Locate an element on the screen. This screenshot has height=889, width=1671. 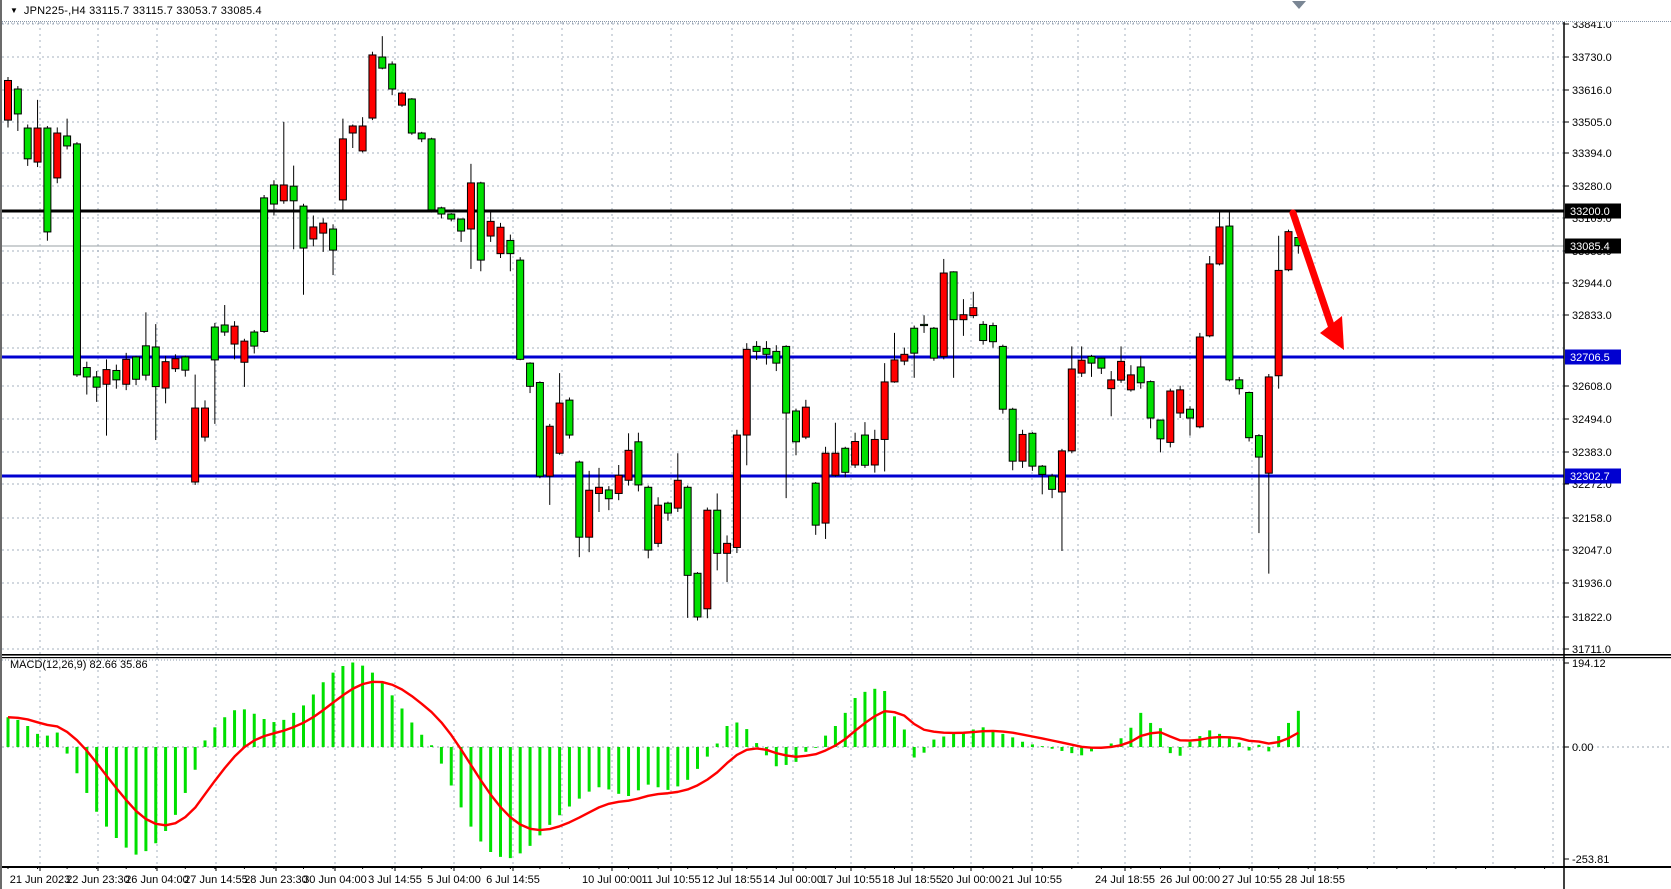
price-axis-label: 33505.0 is located at coordinates (1592, 123).